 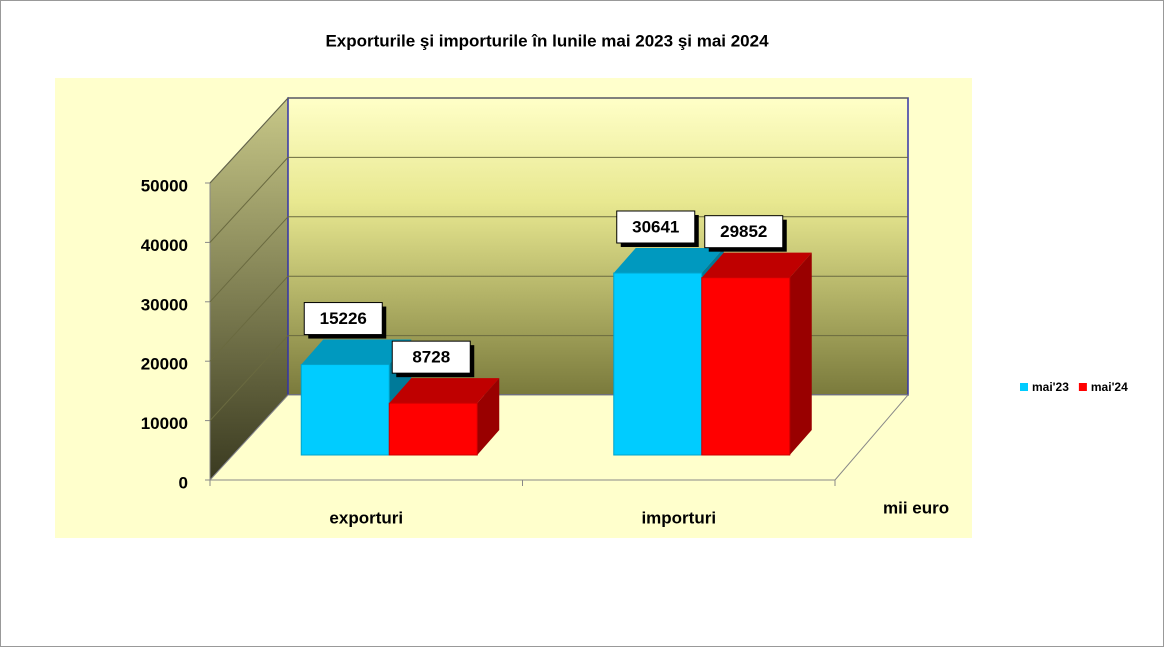 I want to click on unit-label: mii euro, so click(x=916, y=507).